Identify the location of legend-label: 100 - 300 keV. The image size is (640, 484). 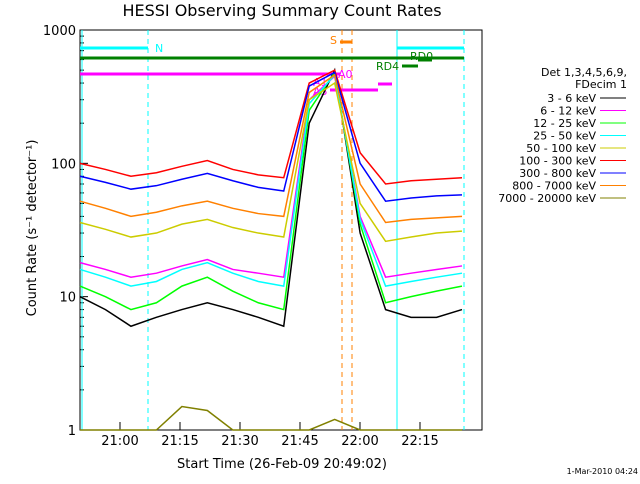
(557, 161).